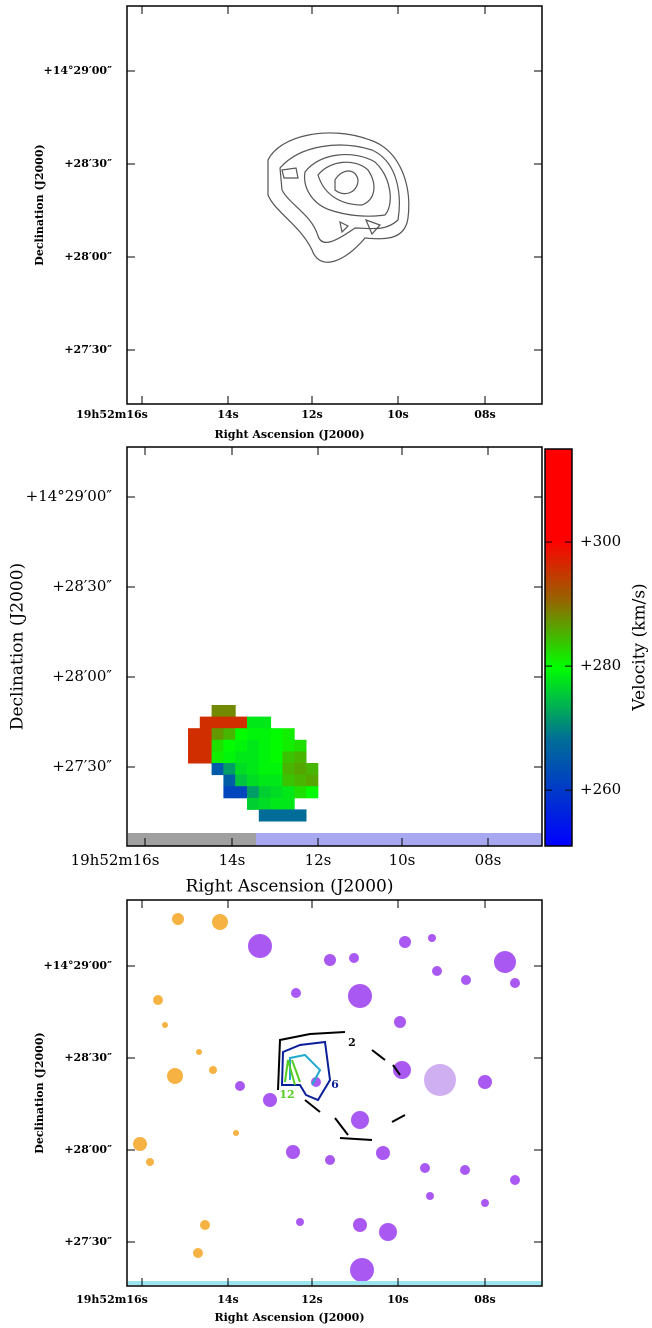 The image size is (652, 1328). Describe the element at coordinates (192, 839) in the screenshot. I see `strip` at that location.